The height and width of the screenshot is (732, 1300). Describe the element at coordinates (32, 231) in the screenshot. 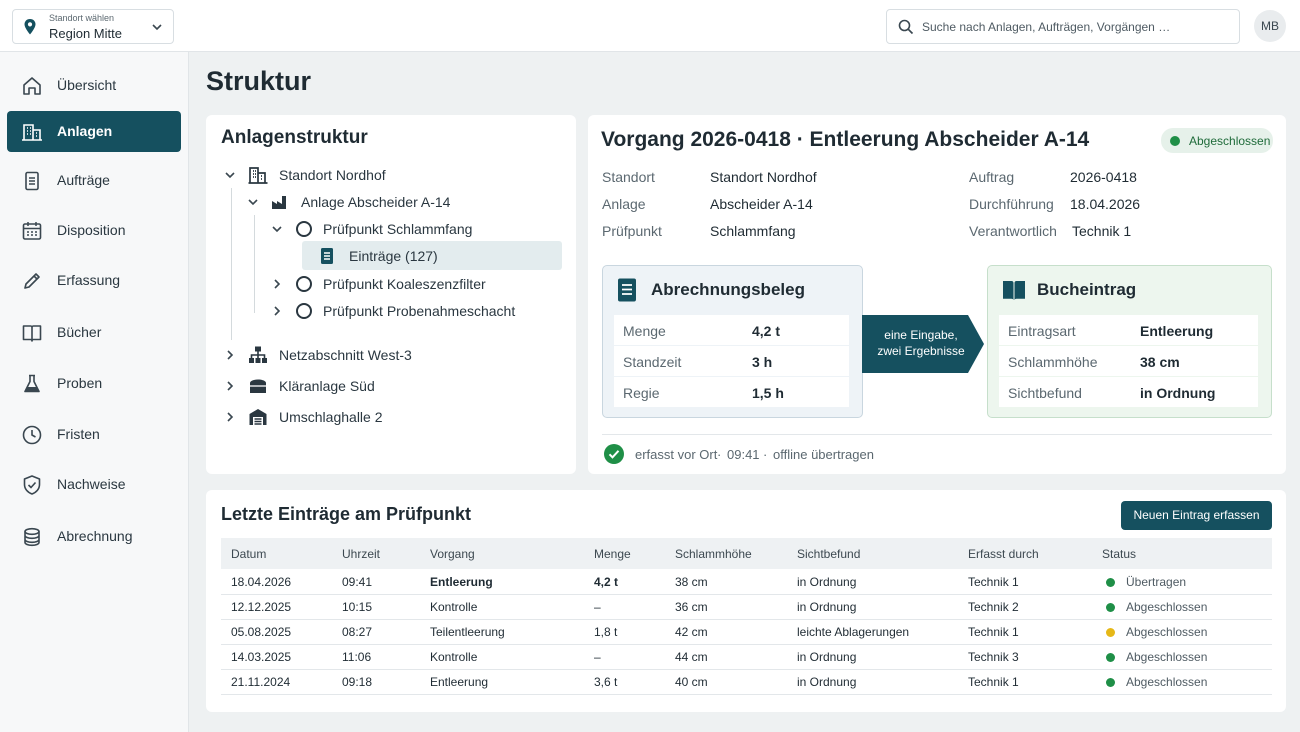

I see `calendar-icon` at that location.